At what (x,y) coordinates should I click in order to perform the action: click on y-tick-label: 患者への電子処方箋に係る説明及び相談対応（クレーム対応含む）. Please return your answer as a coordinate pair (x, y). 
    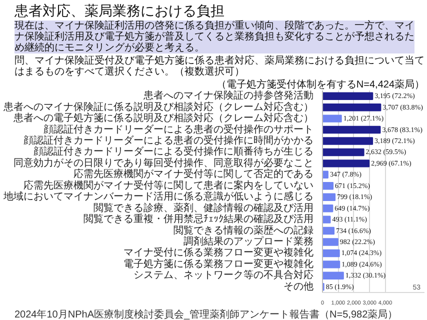
    Looking at the image, I should click on (163, 118).